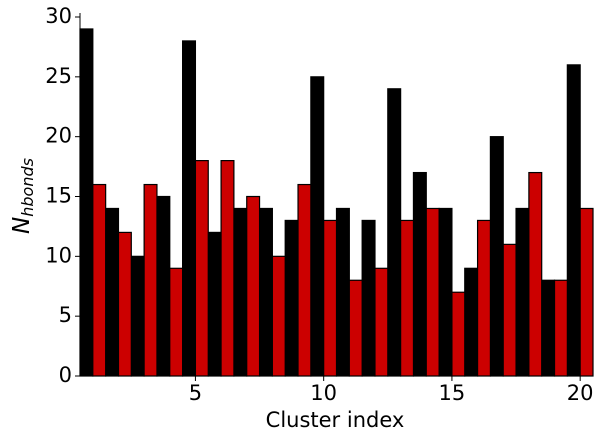  I want to click on x-tick-label: 15, so click(452, 393).